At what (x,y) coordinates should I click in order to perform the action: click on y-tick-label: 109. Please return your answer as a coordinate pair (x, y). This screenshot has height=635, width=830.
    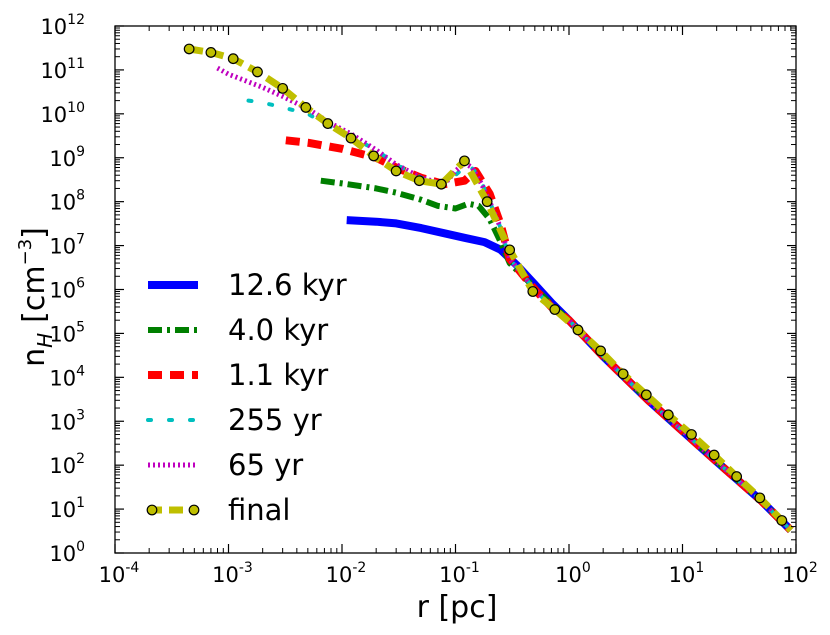
    Looking at the image, I should click on (67, 157).